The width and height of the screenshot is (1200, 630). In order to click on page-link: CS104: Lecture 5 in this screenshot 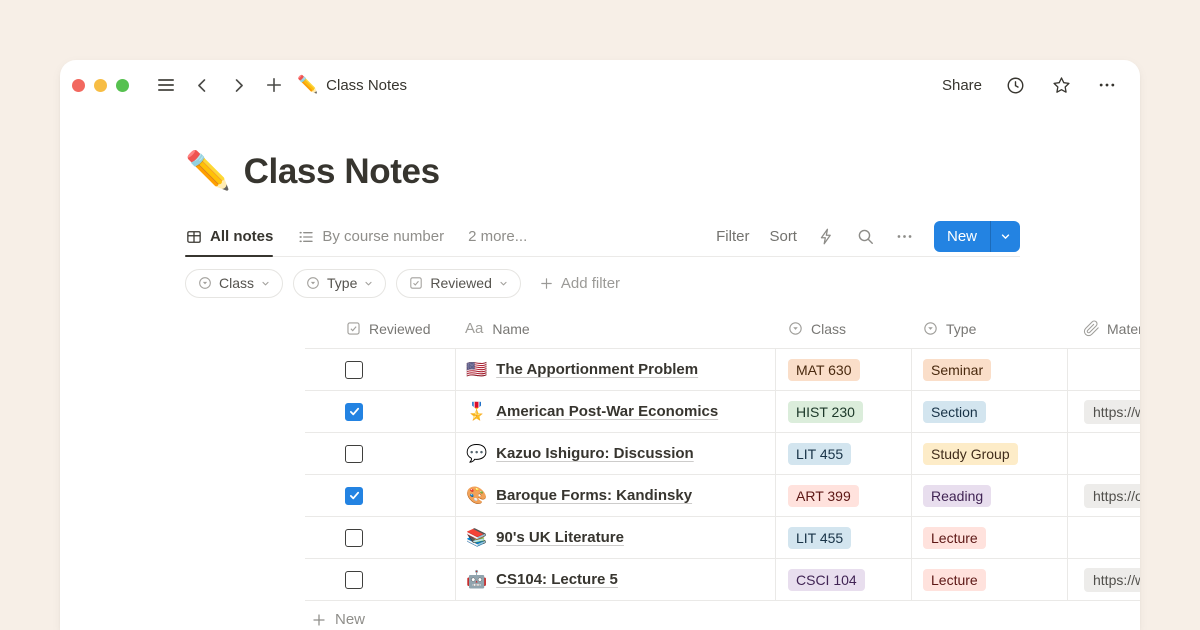, I will do `click(557, 579)`.